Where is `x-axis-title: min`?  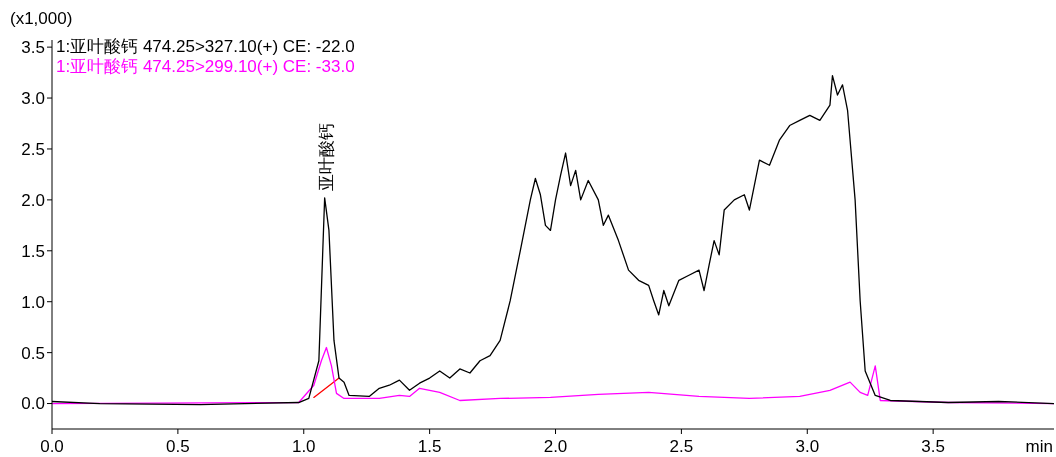
x-axis-title: min is located at coordinates (1039, 446).